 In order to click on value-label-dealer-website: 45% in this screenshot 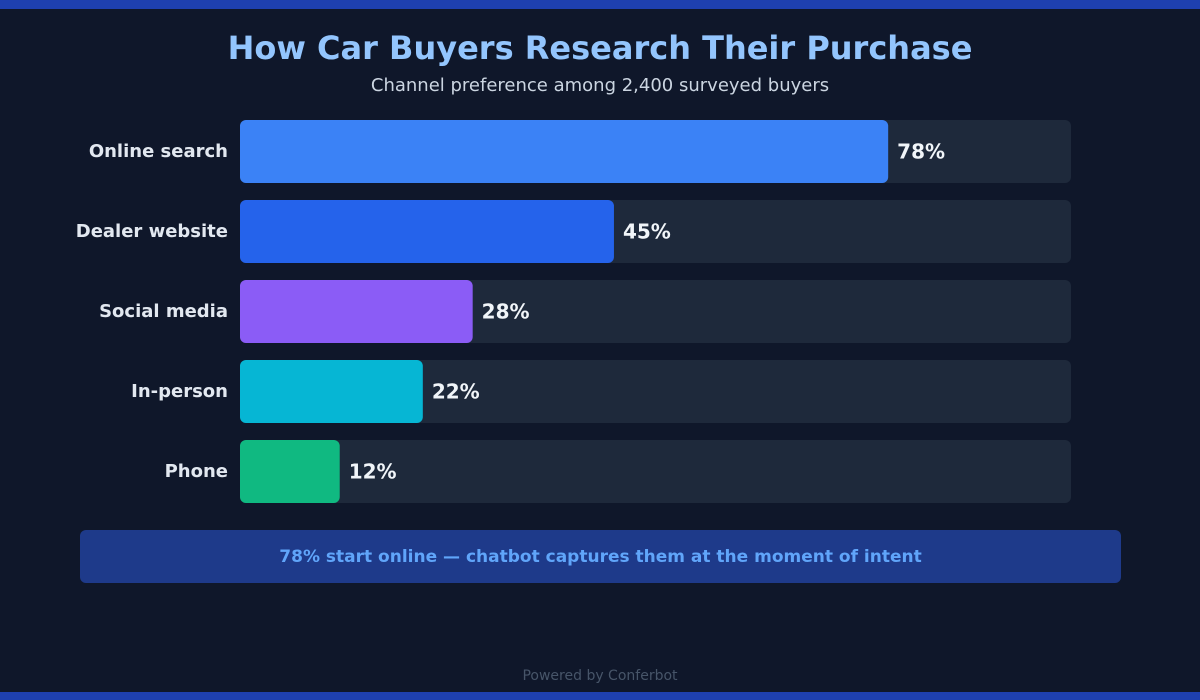, I will do `click(647, 232)`.